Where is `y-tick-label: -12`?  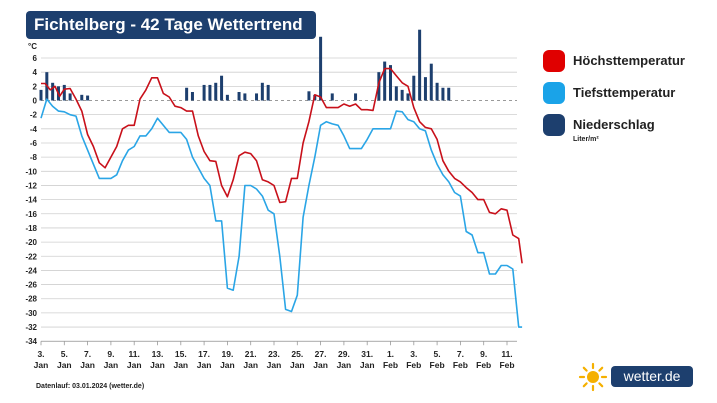 y-tick-label: -12 is located at coordinates (31, 185).